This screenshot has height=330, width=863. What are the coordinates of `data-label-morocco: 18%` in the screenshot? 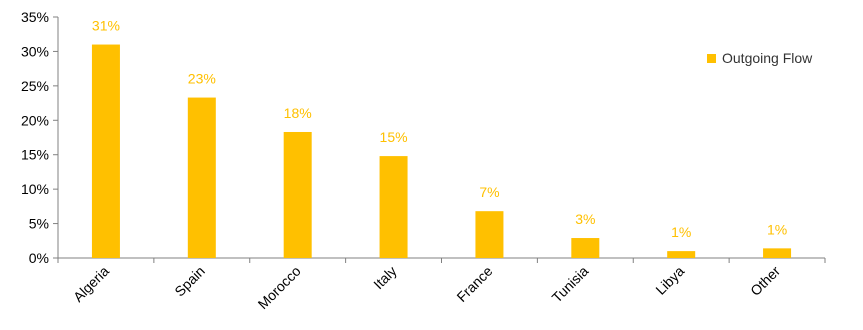 It's located at (298, 113).